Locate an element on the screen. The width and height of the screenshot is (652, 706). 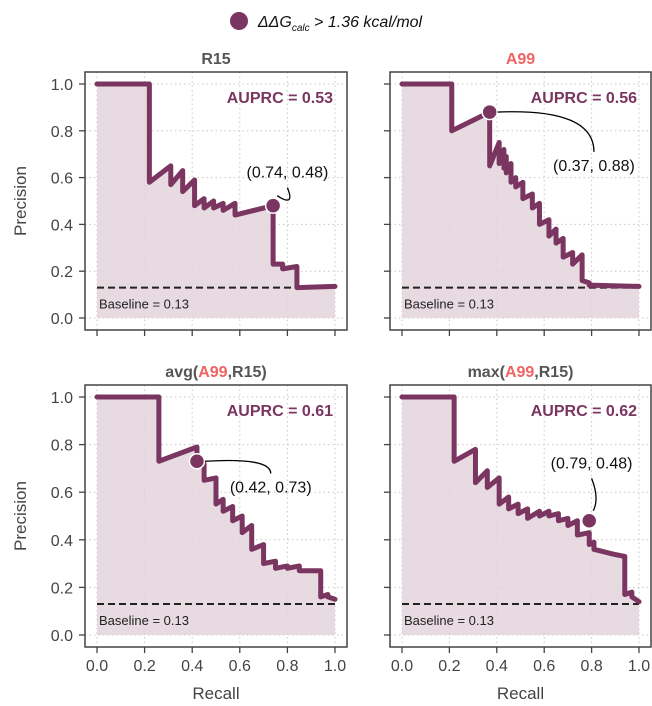
auprc-label: AUPRC = 0.62 is located at coordinates (584, 411).